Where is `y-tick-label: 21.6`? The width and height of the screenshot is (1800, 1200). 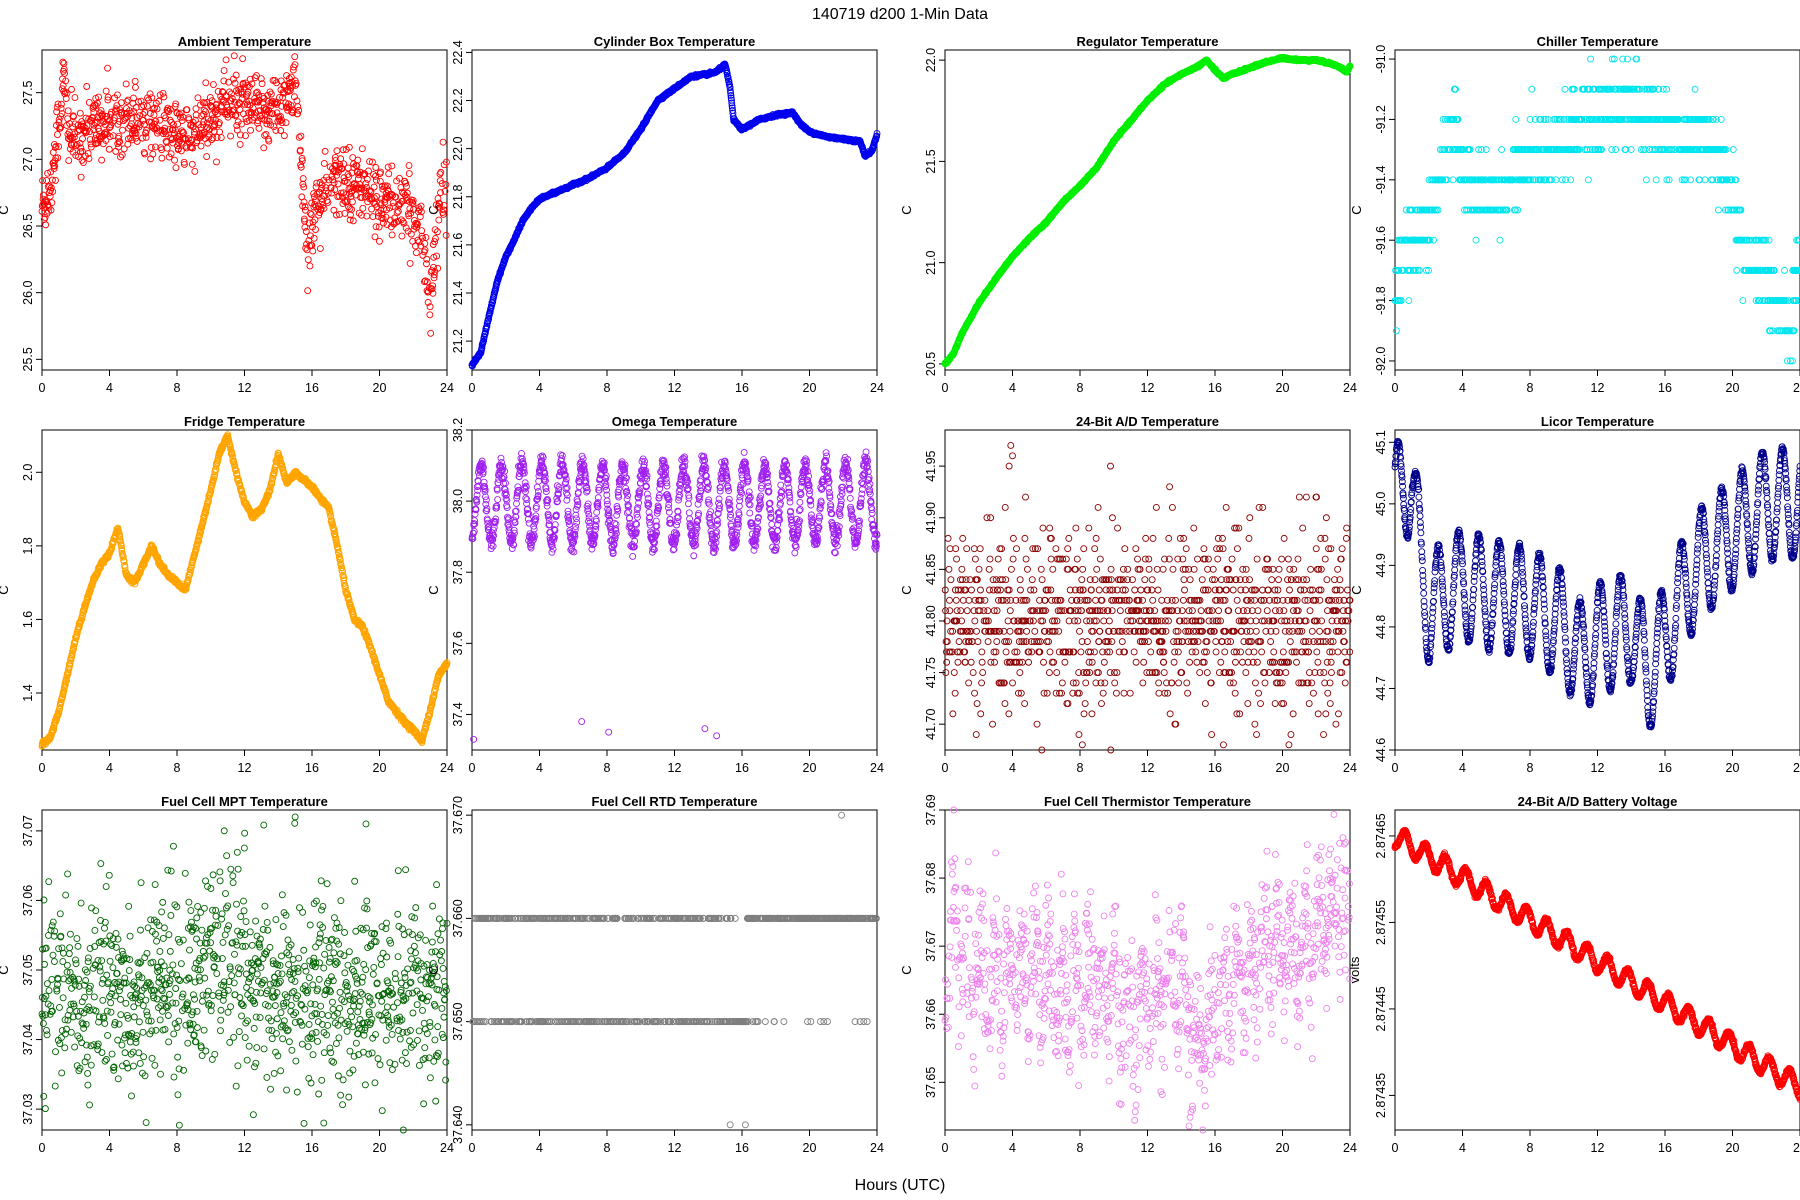 y-tick-label: 21.6 is located at coordinates (458, 245).